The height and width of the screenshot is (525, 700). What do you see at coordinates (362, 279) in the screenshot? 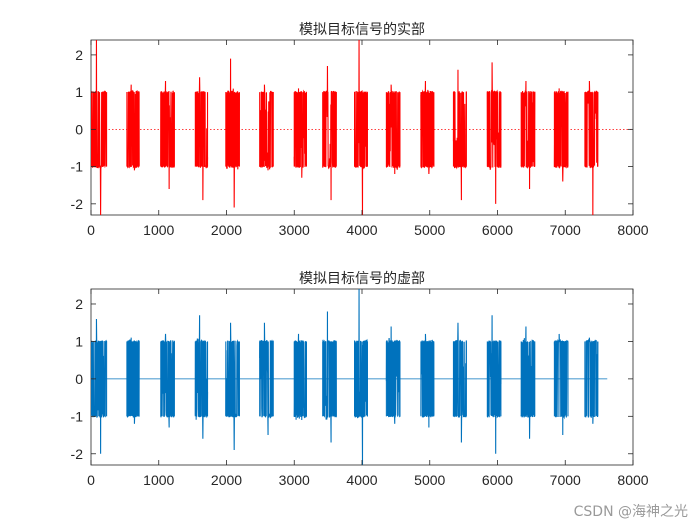
I see `chart-title: 模拟目标信号的虚部` at bounding box center [362, 279].